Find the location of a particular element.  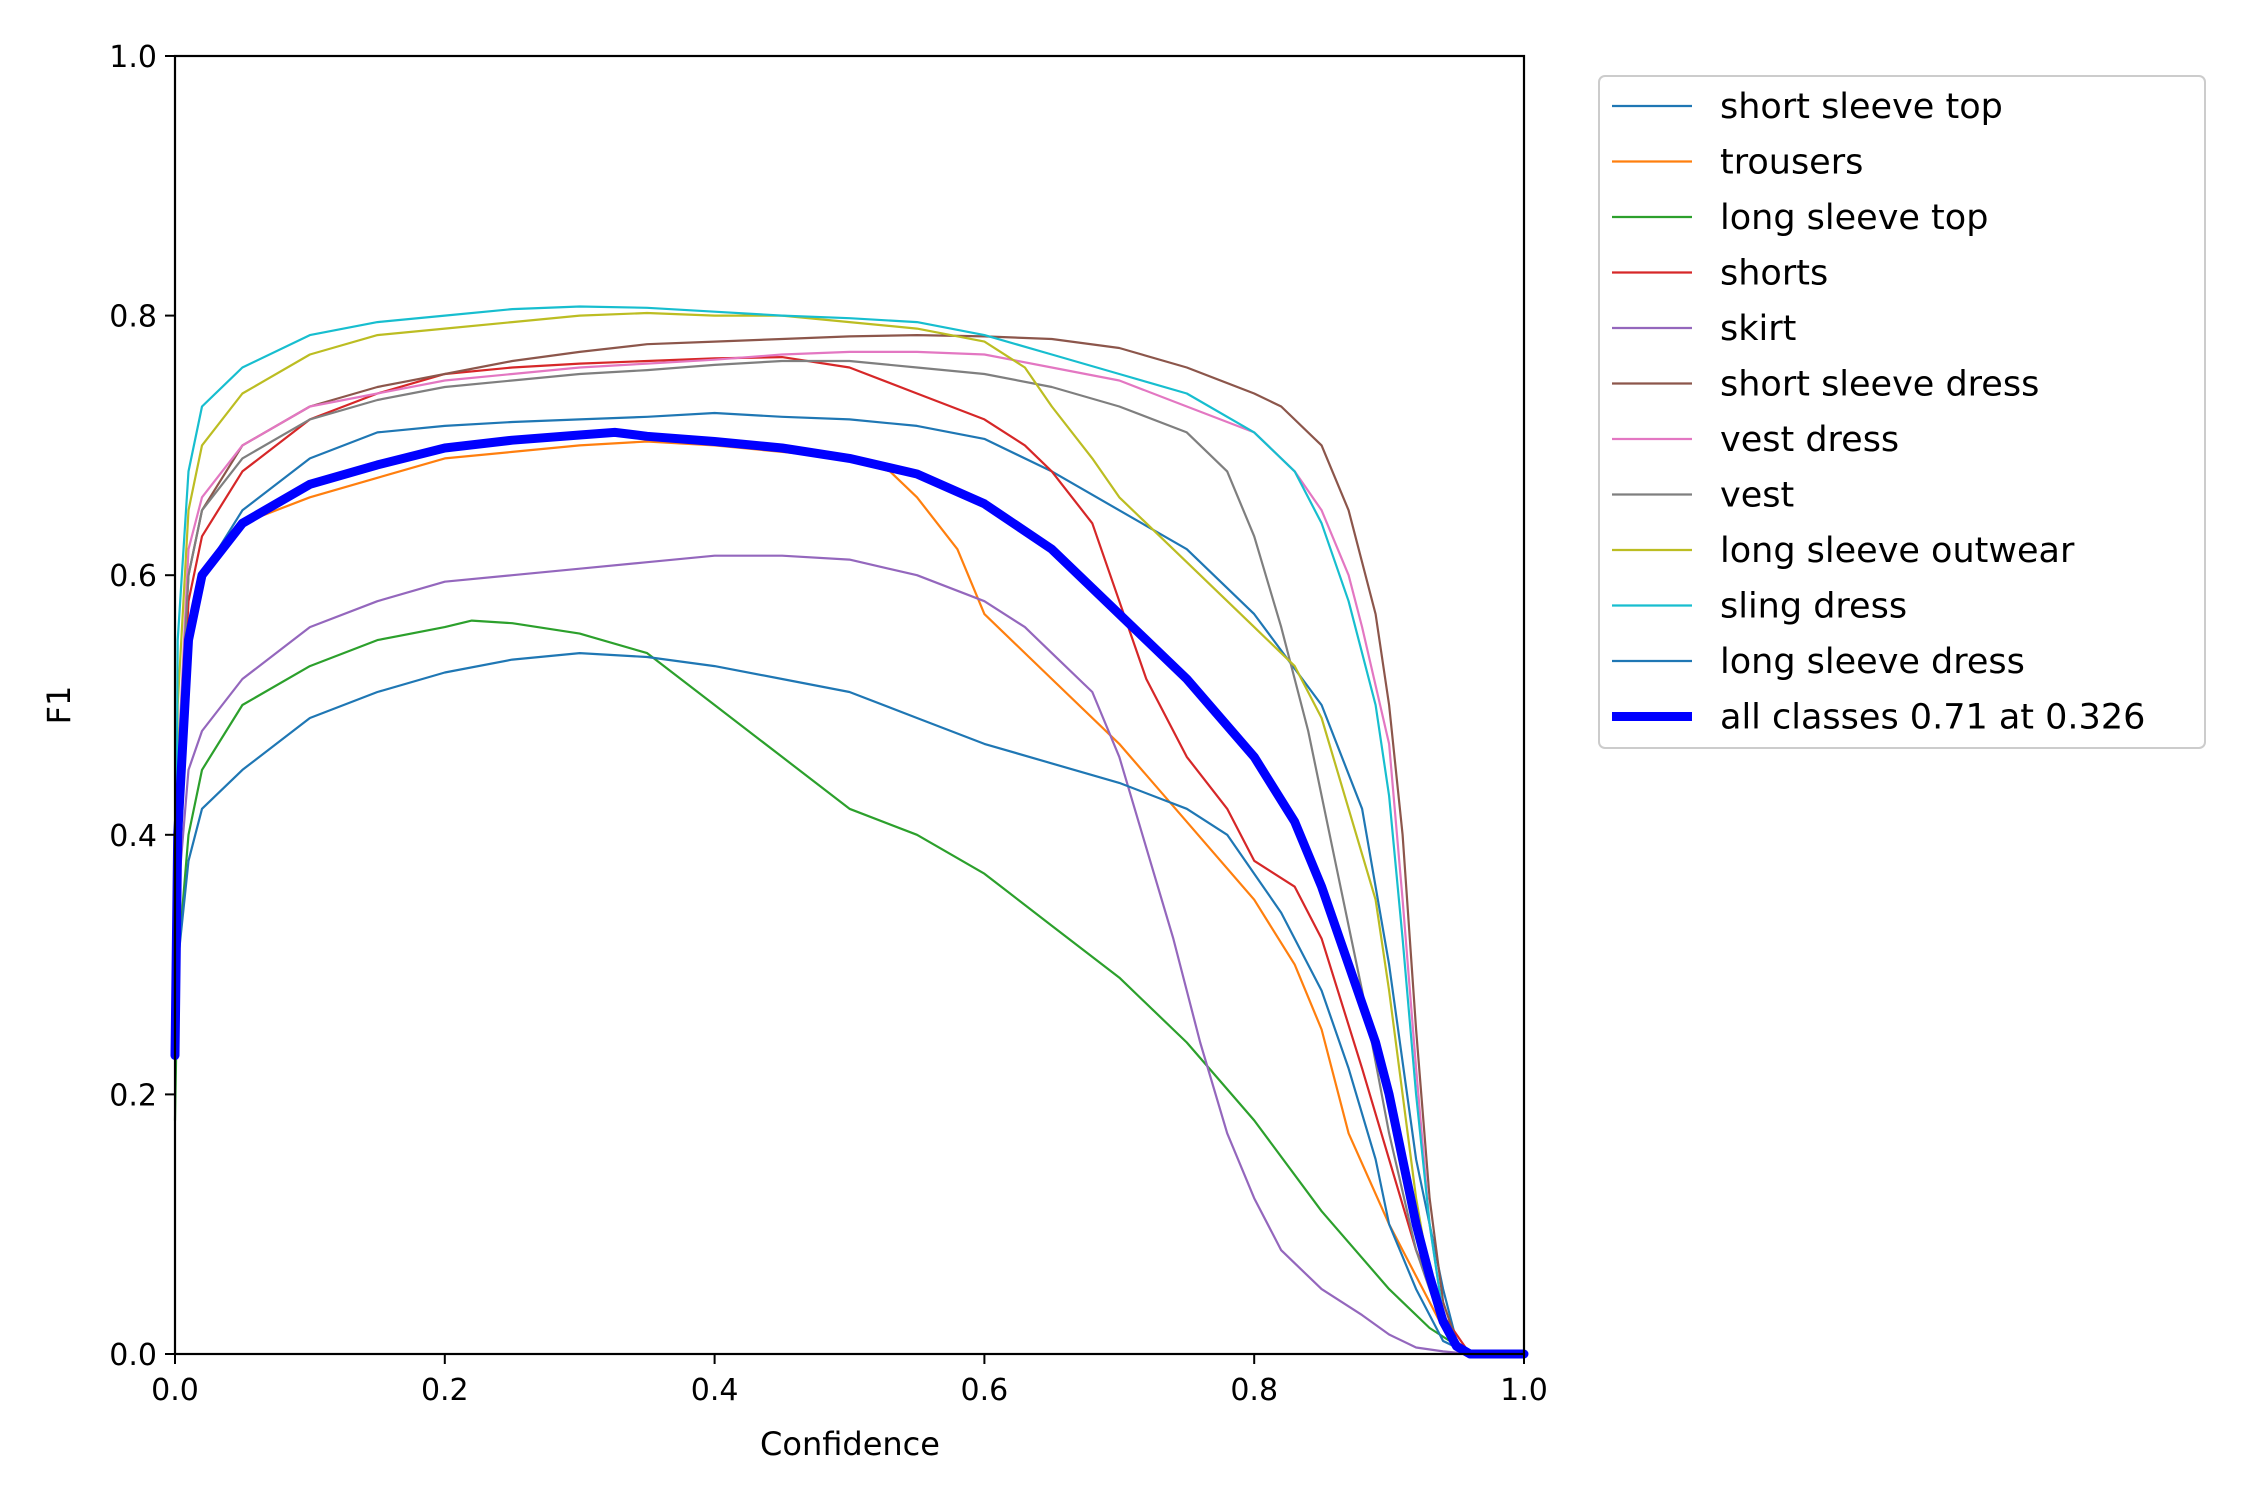

legend-label-long-sleeve-dress: long sleeve dress is located at coordinates (1872, 662).